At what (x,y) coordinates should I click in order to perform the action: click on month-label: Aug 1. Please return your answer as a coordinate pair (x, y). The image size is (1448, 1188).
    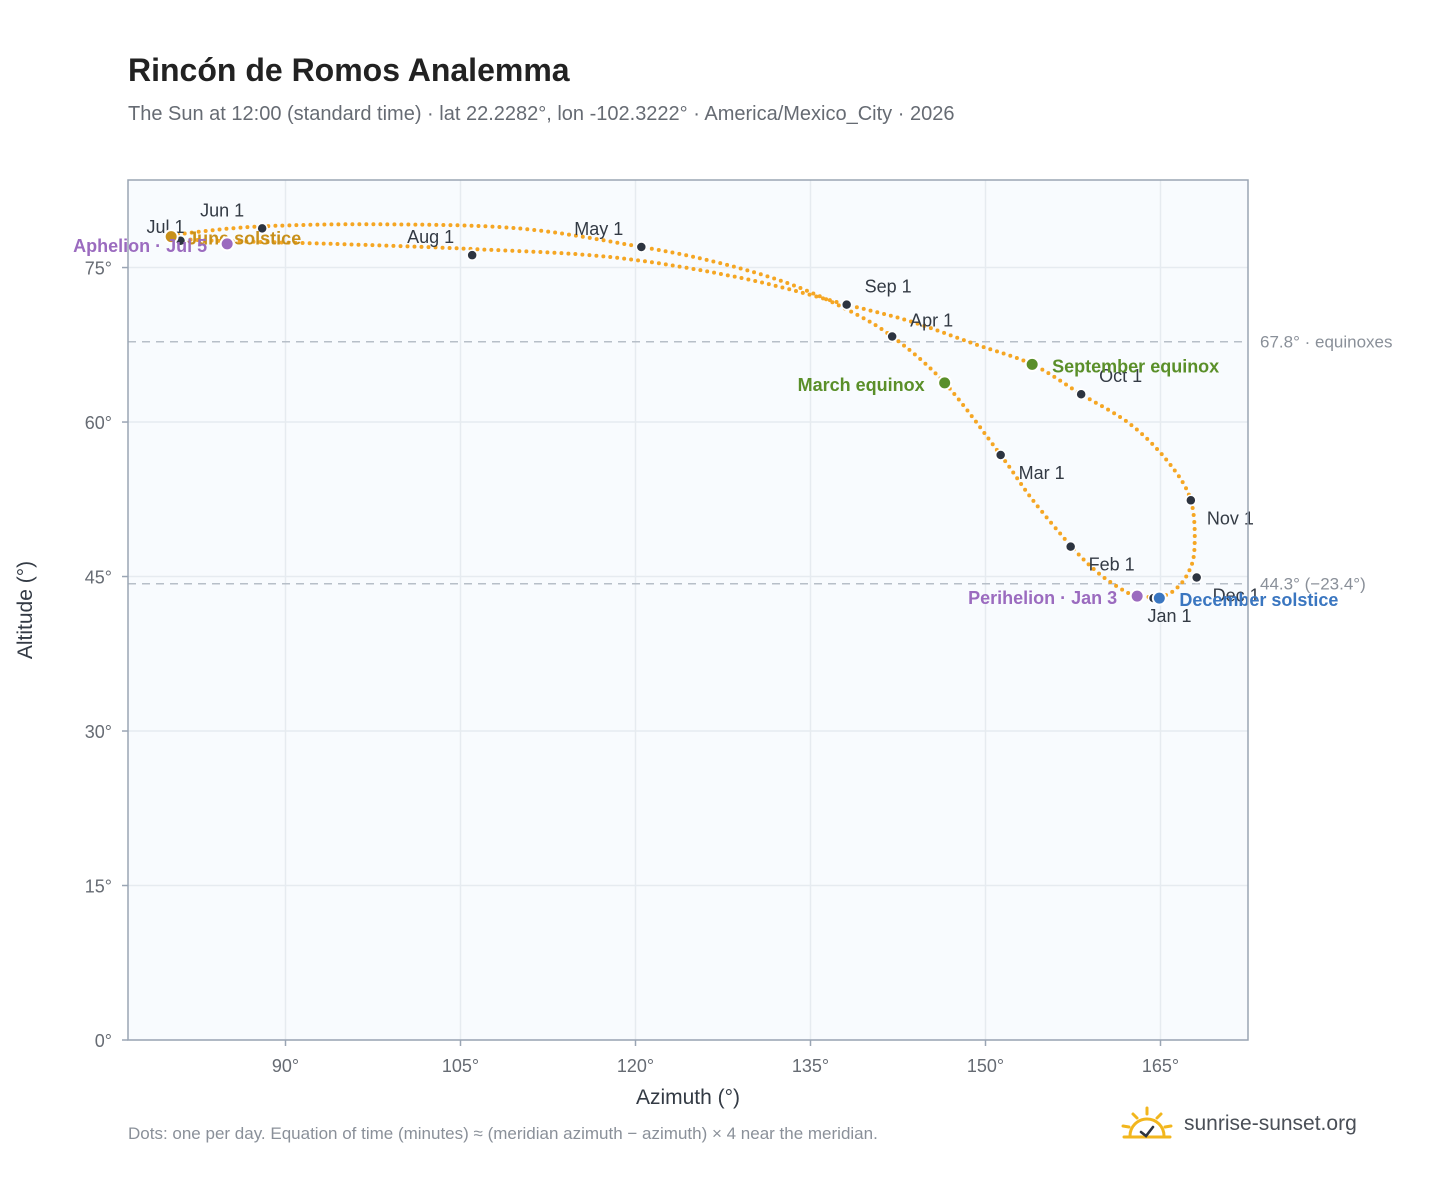
    Looking at the image, I should click on (430, 237).